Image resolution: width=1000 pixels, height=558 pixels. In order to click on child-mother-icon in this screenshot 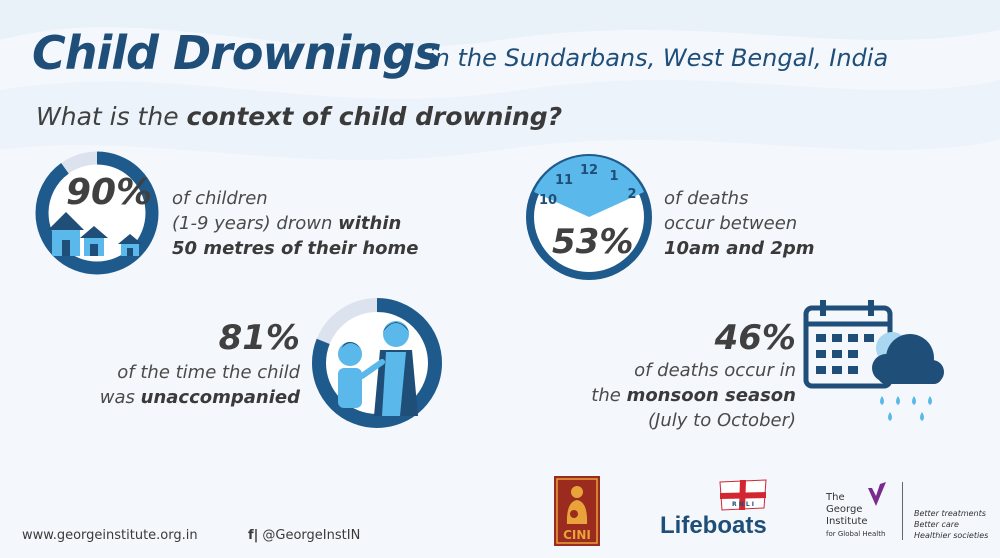, I will do `click(378, 368)`.